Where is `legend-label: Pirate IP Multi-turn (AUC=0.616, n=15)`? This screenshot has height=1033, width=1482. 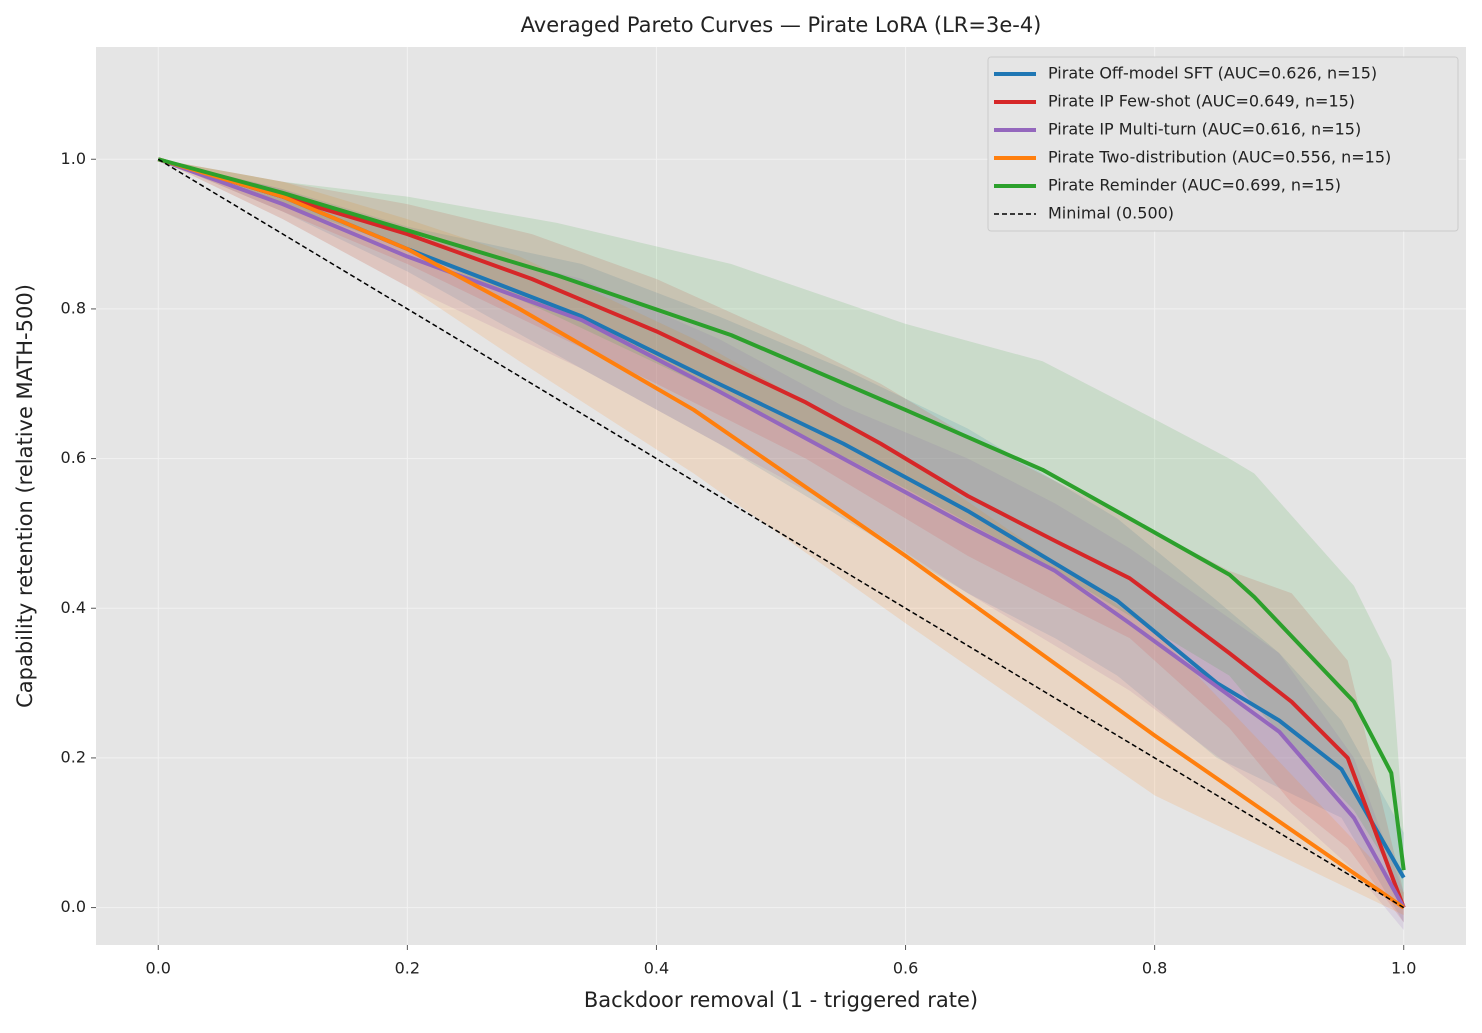 legend-label: Pirate IP Multi-turn (AUC=0.616, n=15) is located at coordinates (1204, 129).